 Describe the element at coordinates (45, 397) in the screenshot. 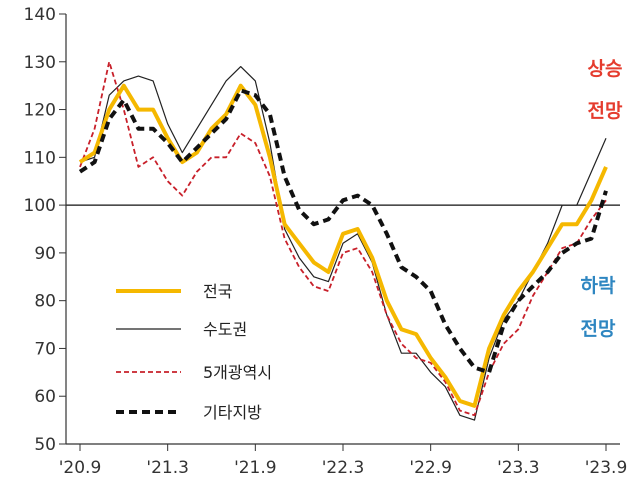

I see `y-tick-label: 60` at that location.